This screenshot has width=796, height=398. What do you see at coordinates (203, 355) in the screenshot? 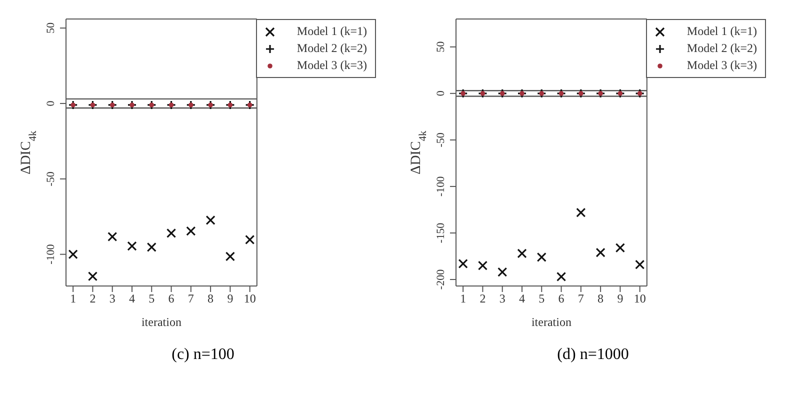
I see `text: (c) n=100` at bounding box center [203, 355].